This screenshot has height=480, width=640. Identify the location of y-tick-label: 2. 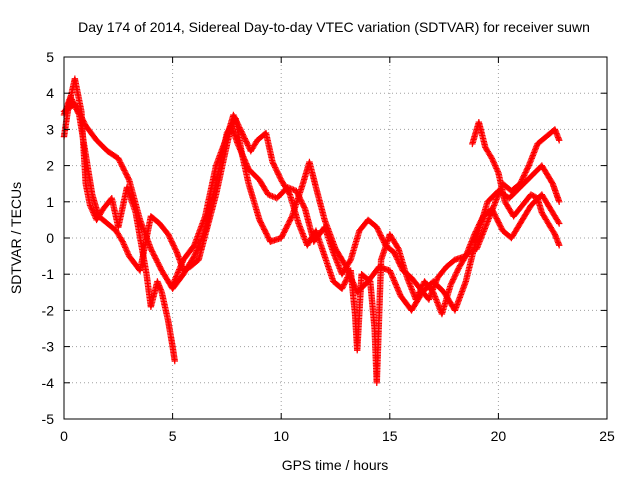
(50, 166).